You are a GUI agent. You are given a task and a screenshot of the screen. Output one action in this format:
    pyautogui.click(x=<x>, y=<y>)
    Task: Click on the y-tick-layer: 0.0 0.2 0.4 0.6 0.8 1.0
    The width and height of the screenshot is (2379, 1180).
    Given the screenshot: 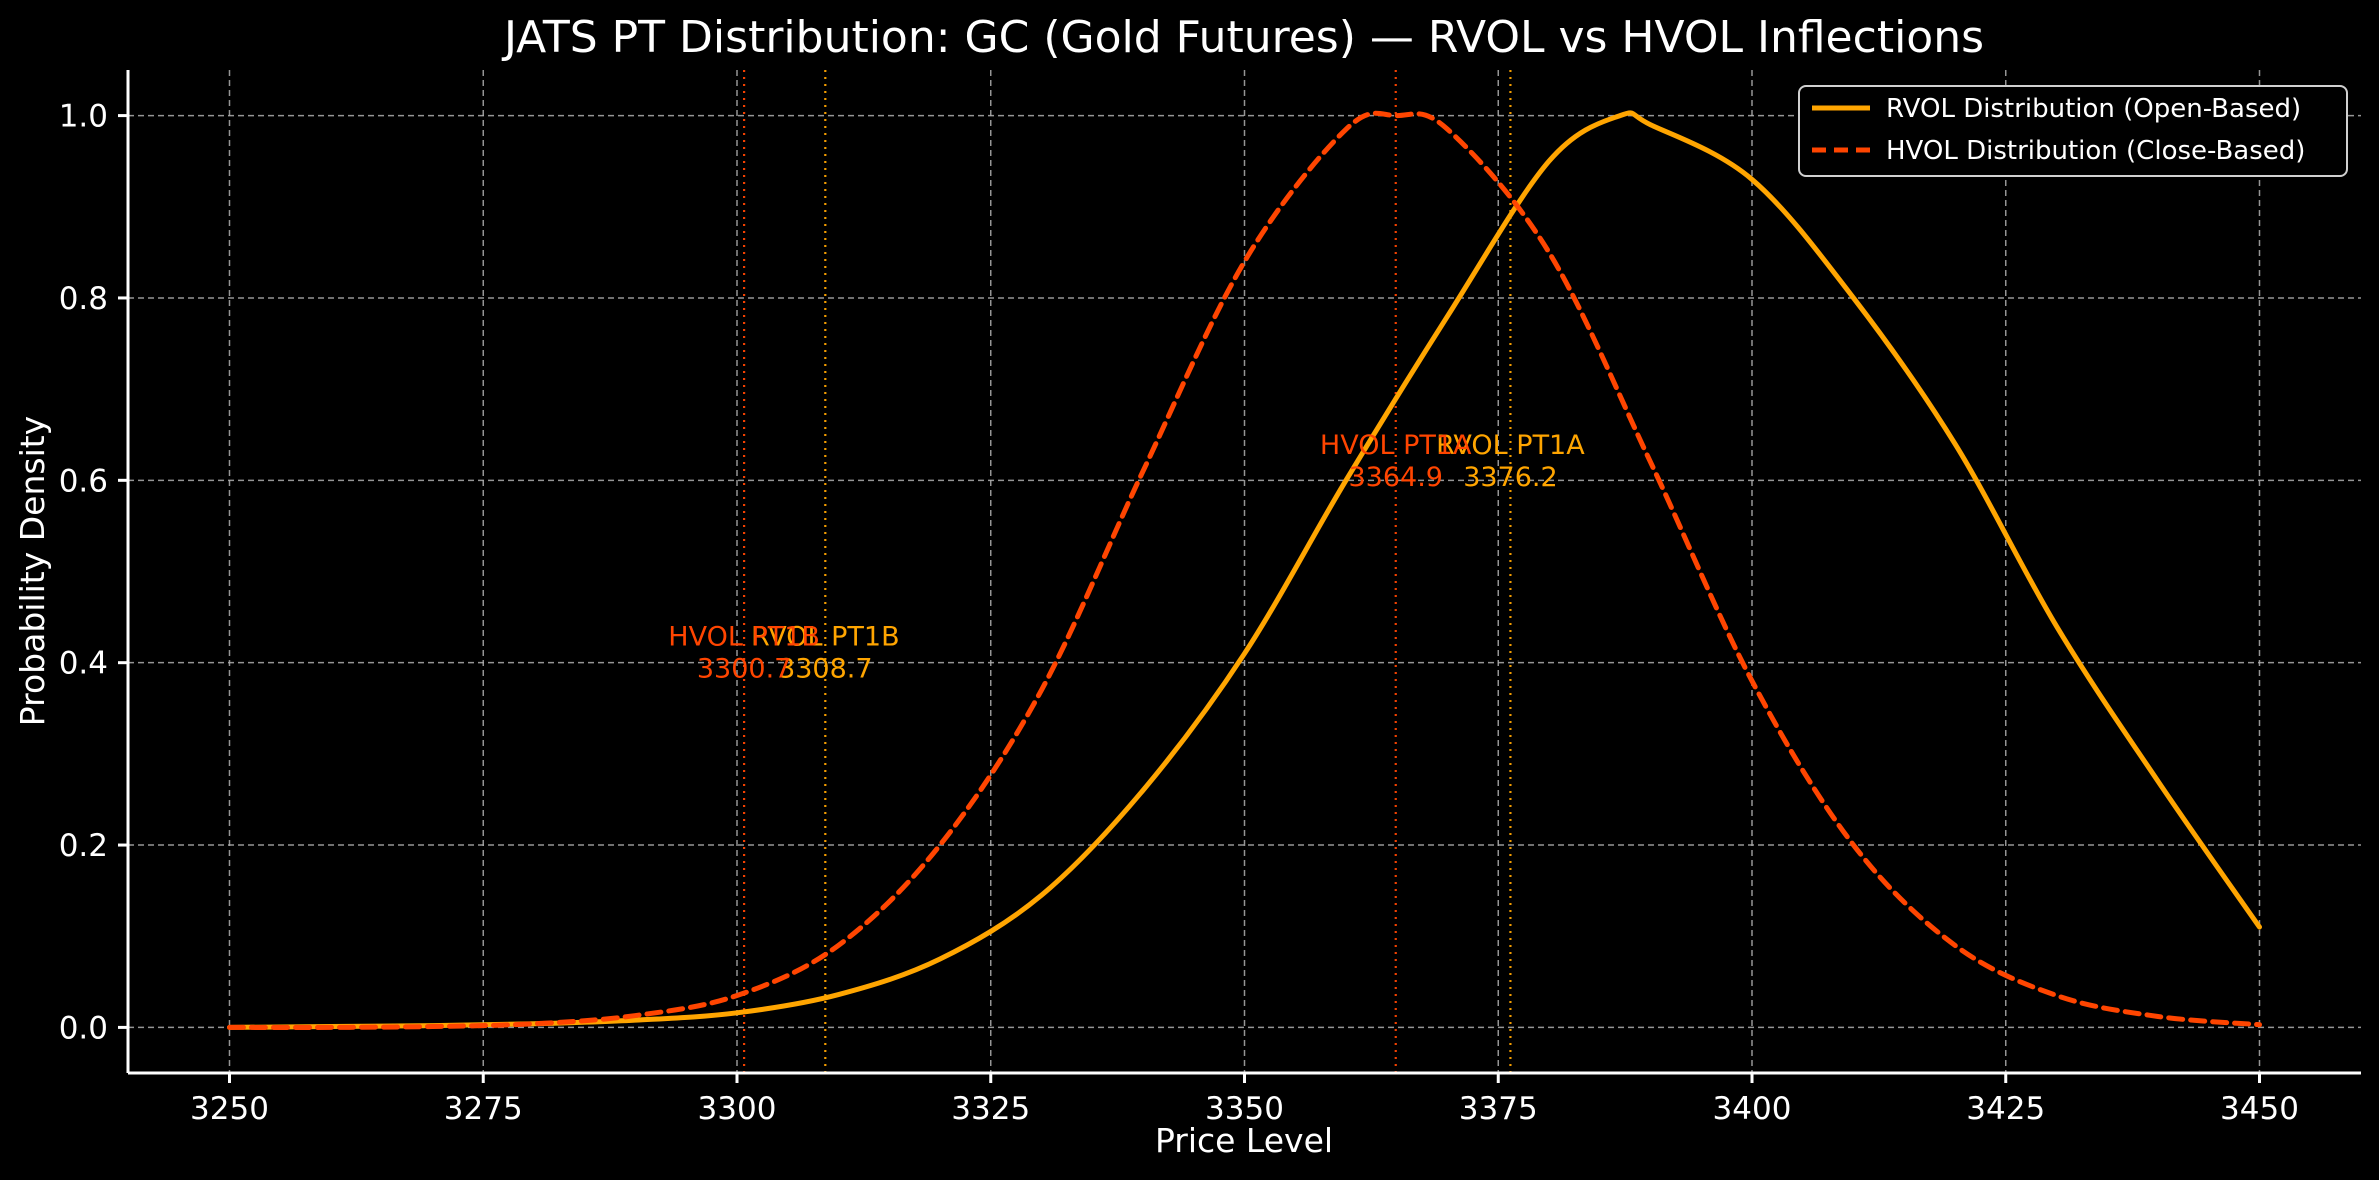 What is the action you would take?
    pyautogui.click(x=93, y=572)
    